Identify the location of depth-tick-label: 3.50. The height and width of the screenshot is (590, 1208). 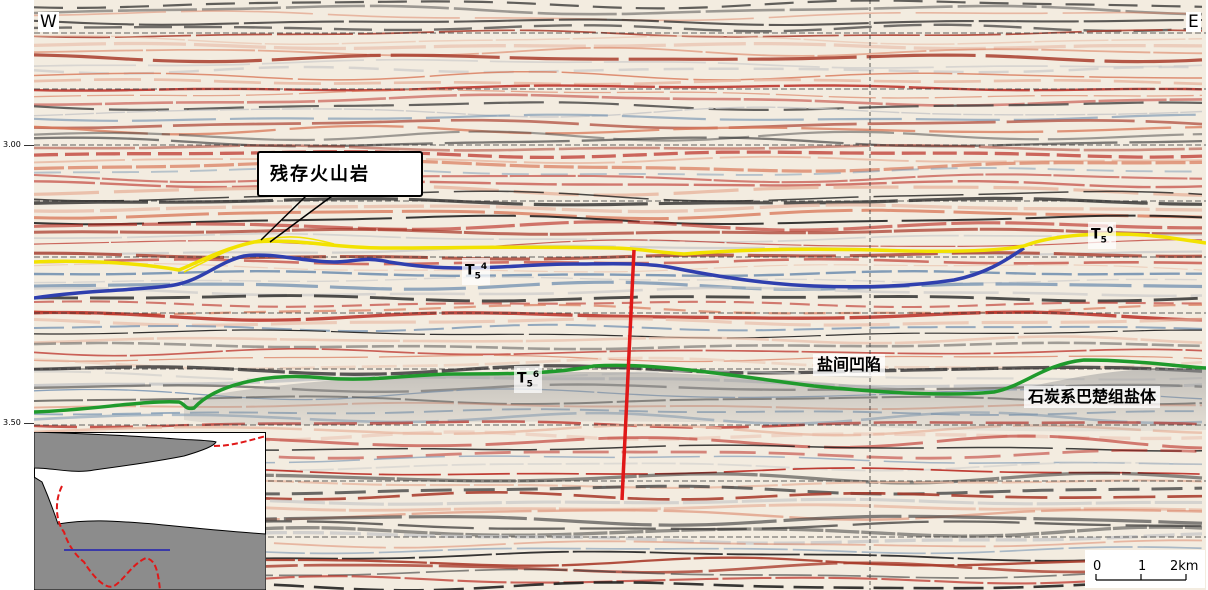
(12, 422).